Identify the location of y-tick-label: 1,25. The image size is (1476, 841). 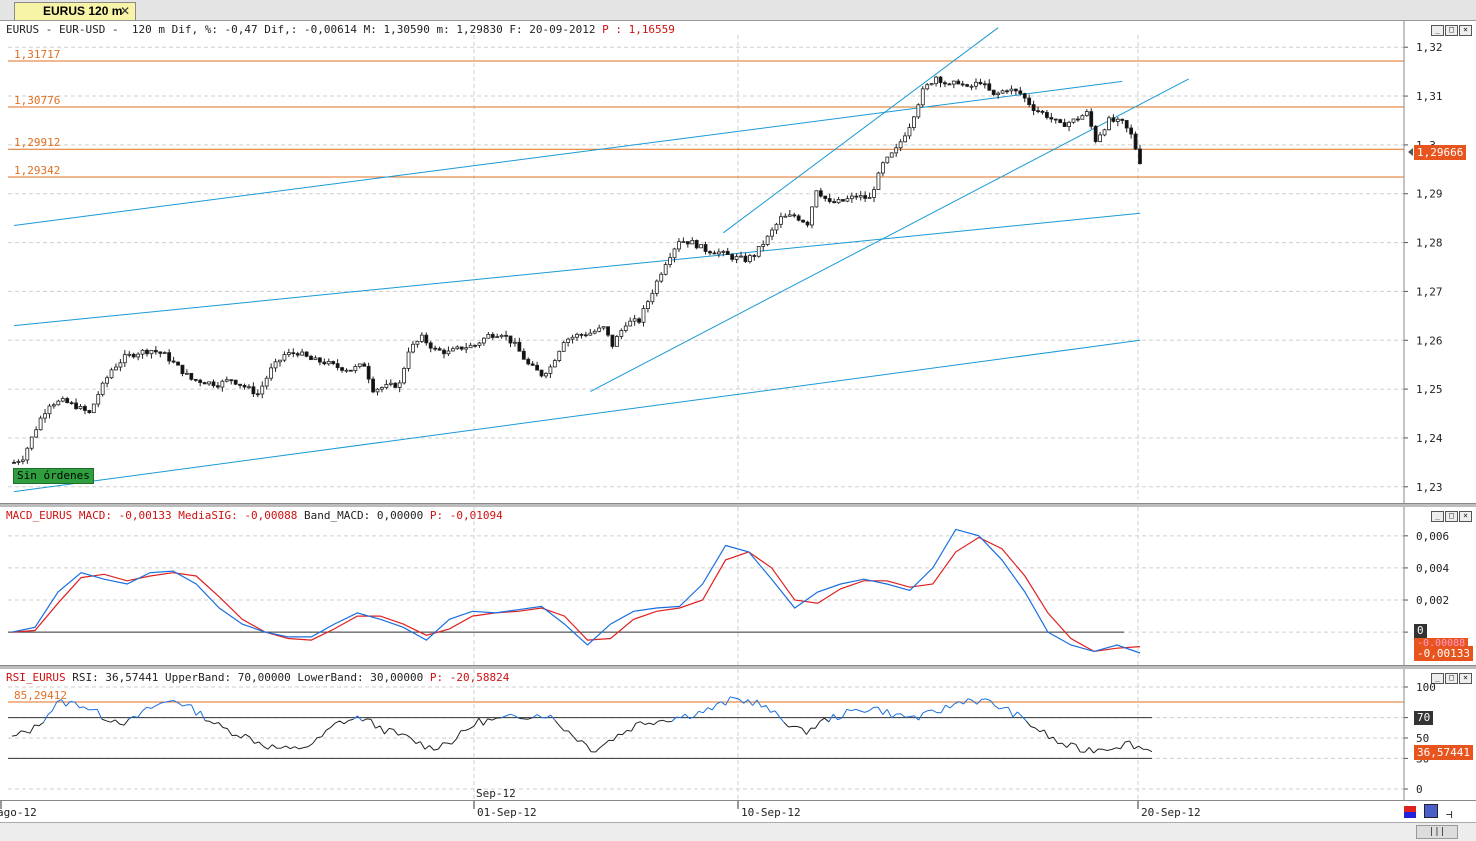
(1429, 389).